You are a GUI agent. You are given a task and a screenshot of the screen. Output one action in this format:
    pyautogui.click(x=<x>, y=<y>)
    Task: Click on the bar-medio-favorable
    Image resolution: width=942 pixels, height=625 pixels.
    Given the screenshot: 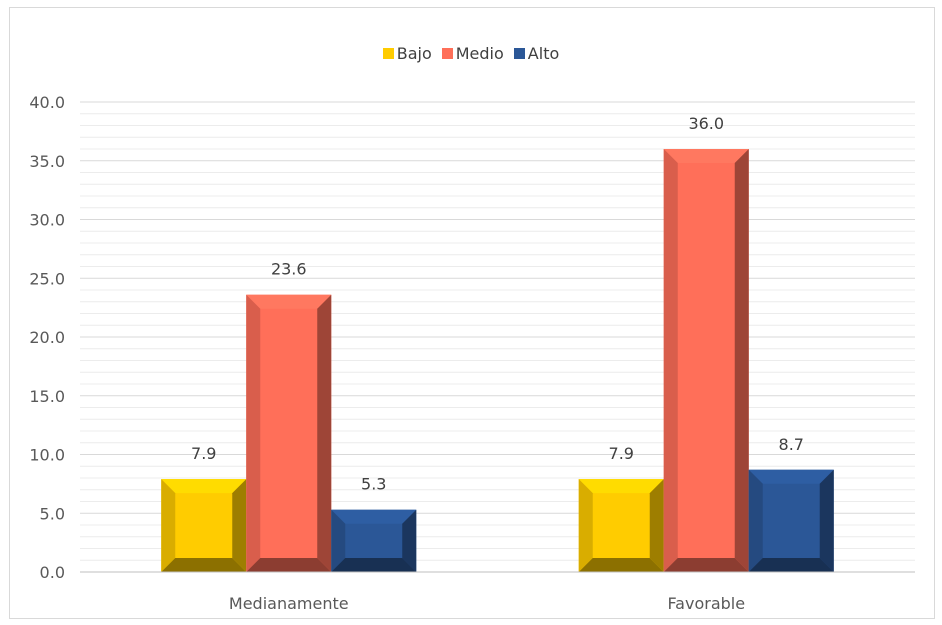 What is the action you would take?
    pyautogui.click(x=706, y=360)
    